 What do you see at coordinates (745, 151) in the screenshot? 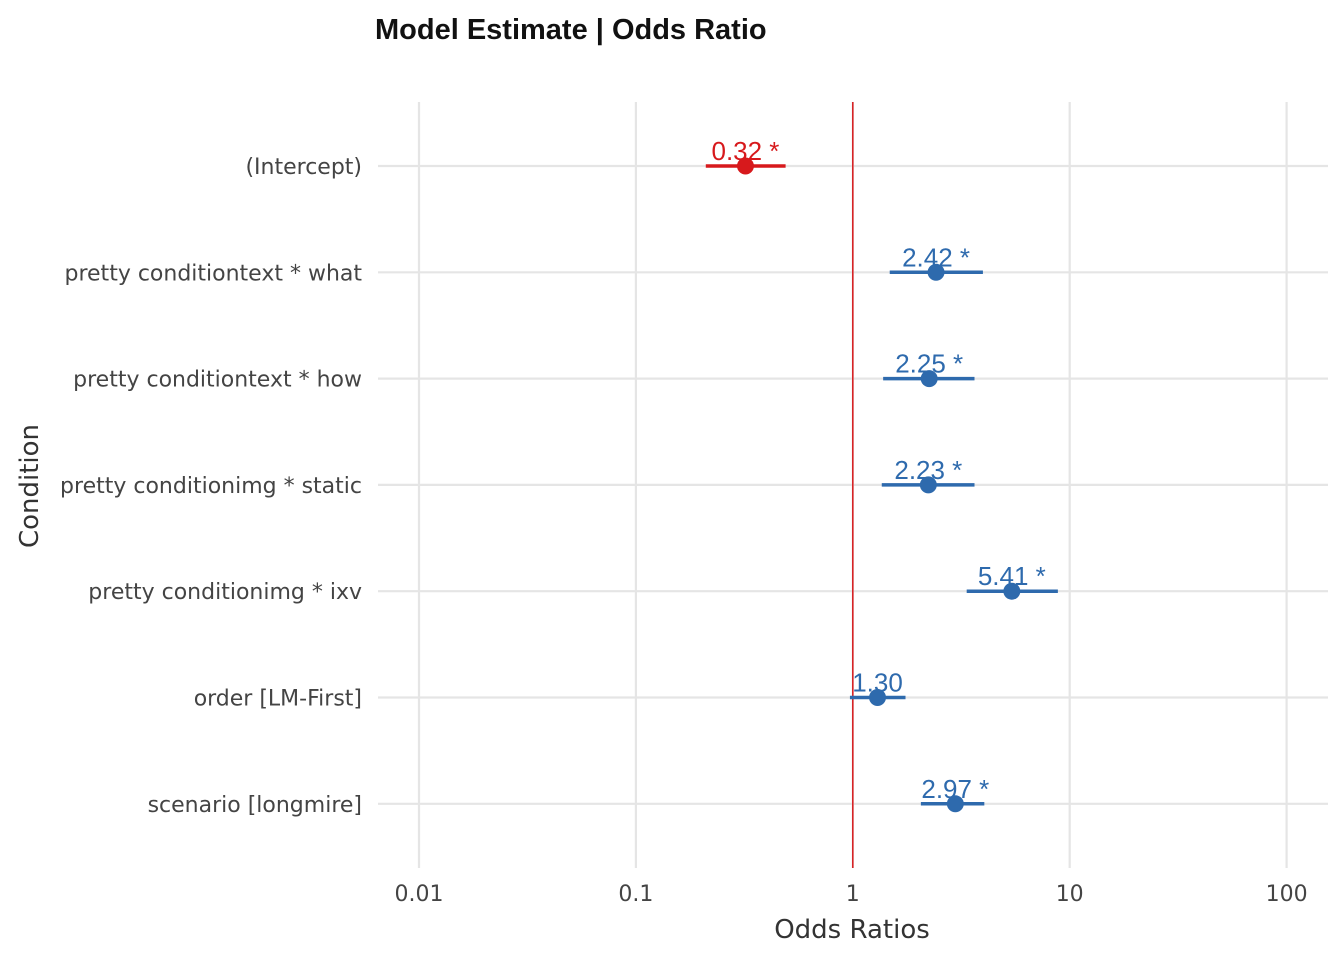
I see `data-label: 0.32 *` at bounding box center [745, 151].